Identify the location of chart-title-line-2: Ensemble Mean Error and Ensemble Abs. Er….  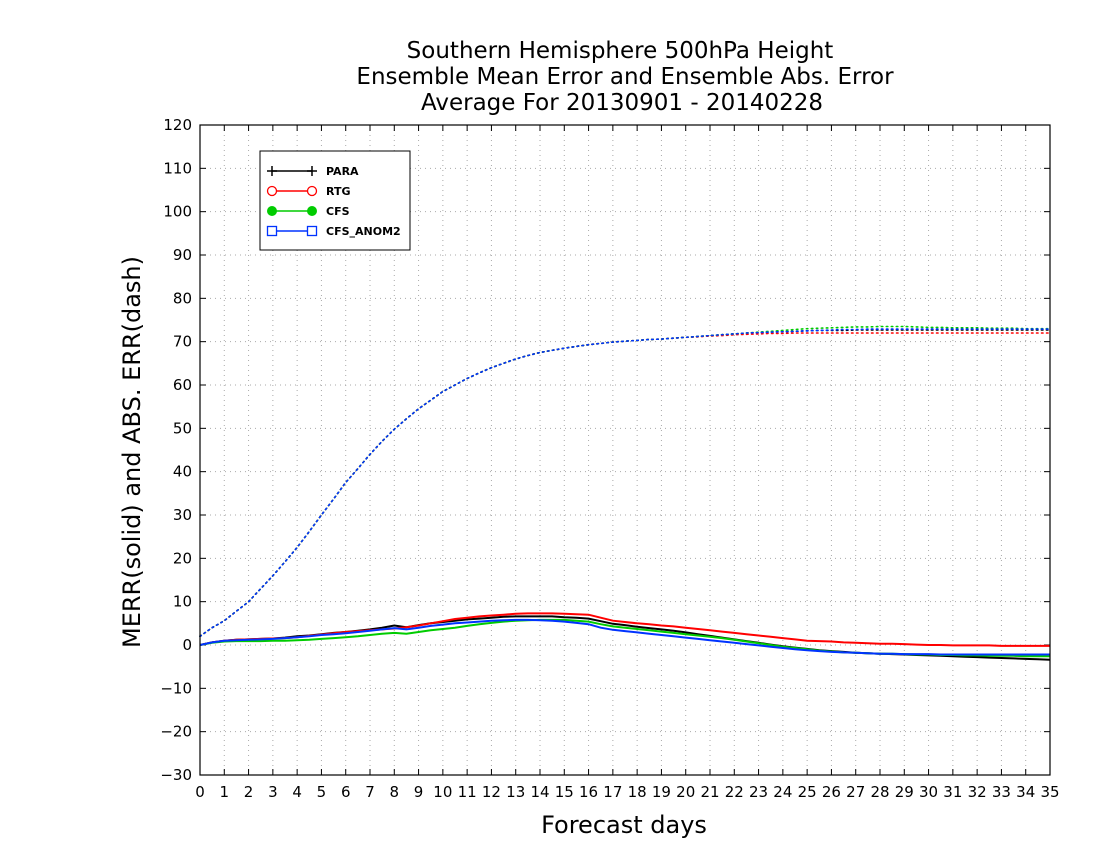
(625, 77).